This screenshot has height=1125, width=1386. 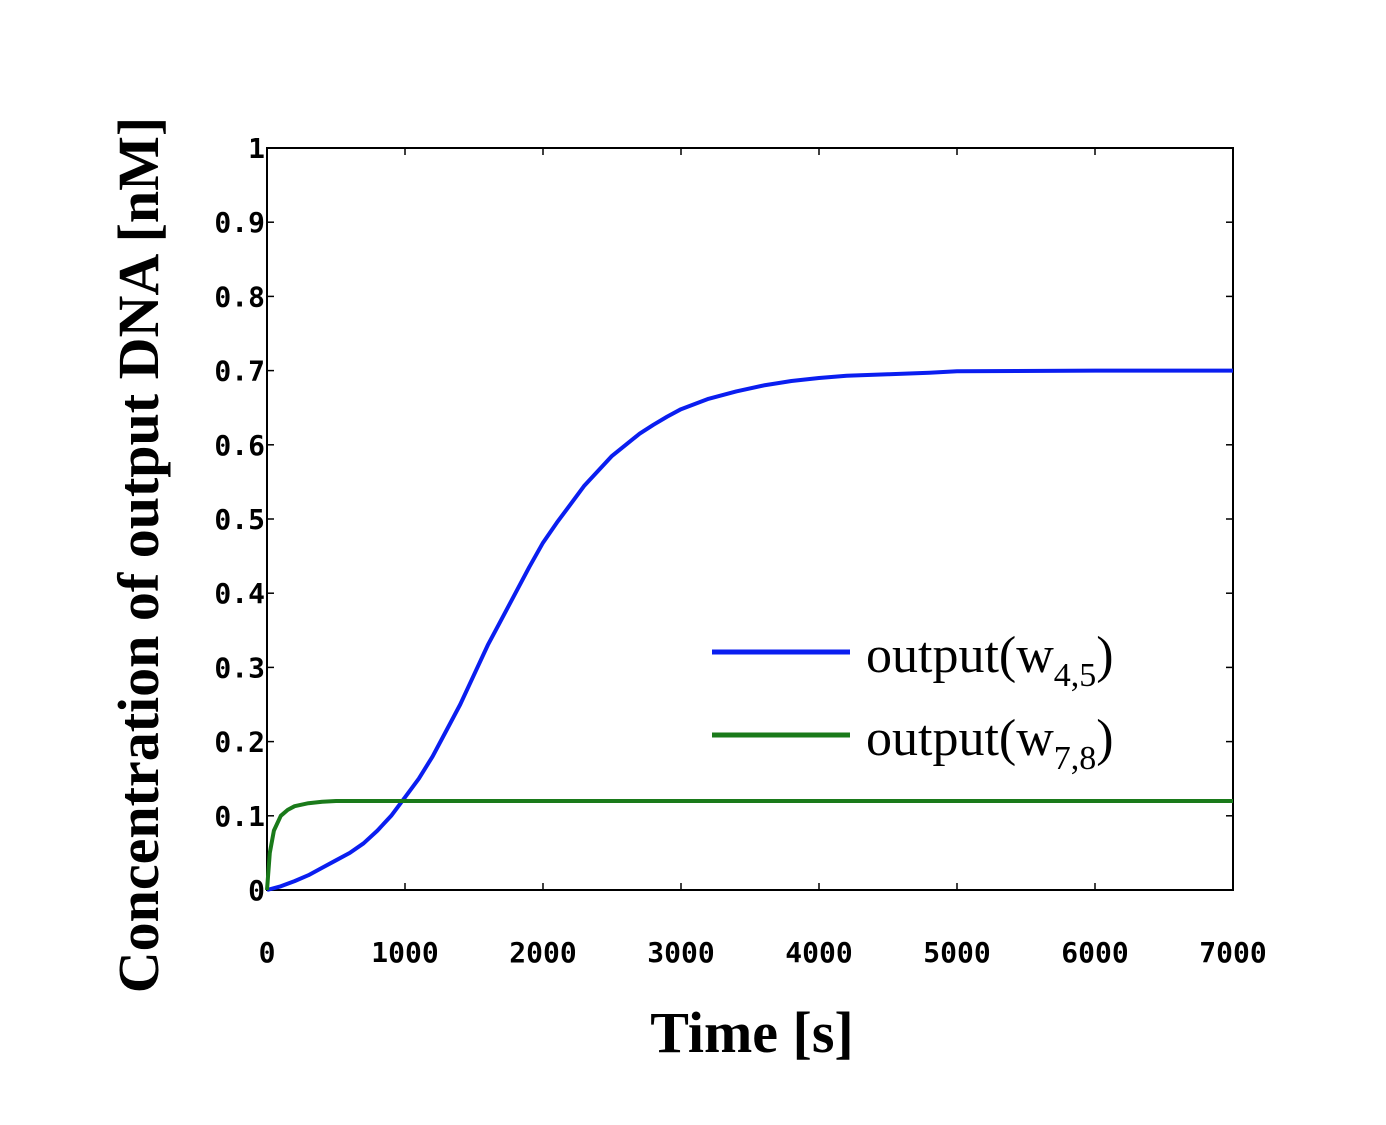 I want to click on legend-label: output(w4,5), so click(x=990, y=660).